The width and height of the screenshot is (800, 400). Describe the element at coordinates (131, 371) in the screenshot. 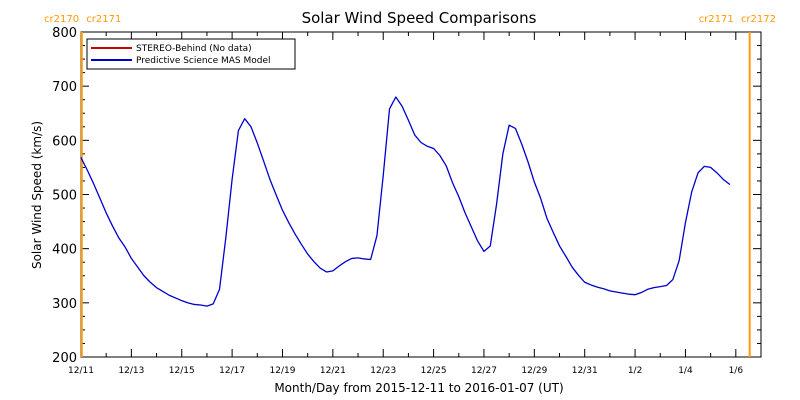

I see `x-tick-label: 12/13` at that location.